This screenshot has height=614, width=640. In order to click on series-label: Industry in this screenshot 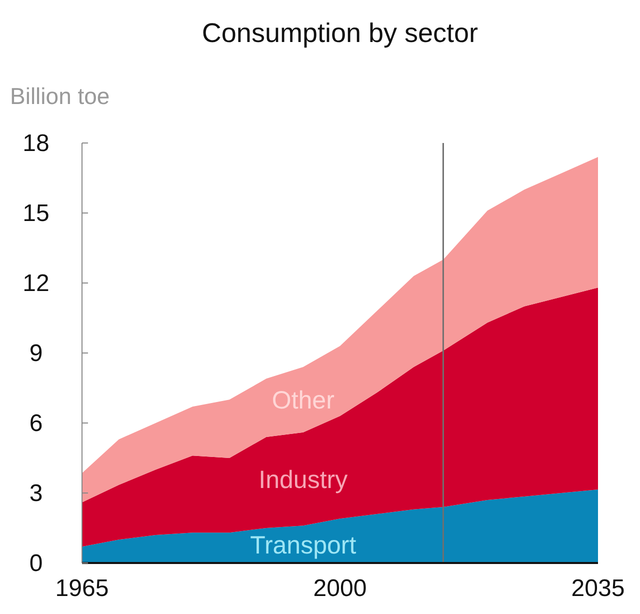, I will do `click(303, 480)`.